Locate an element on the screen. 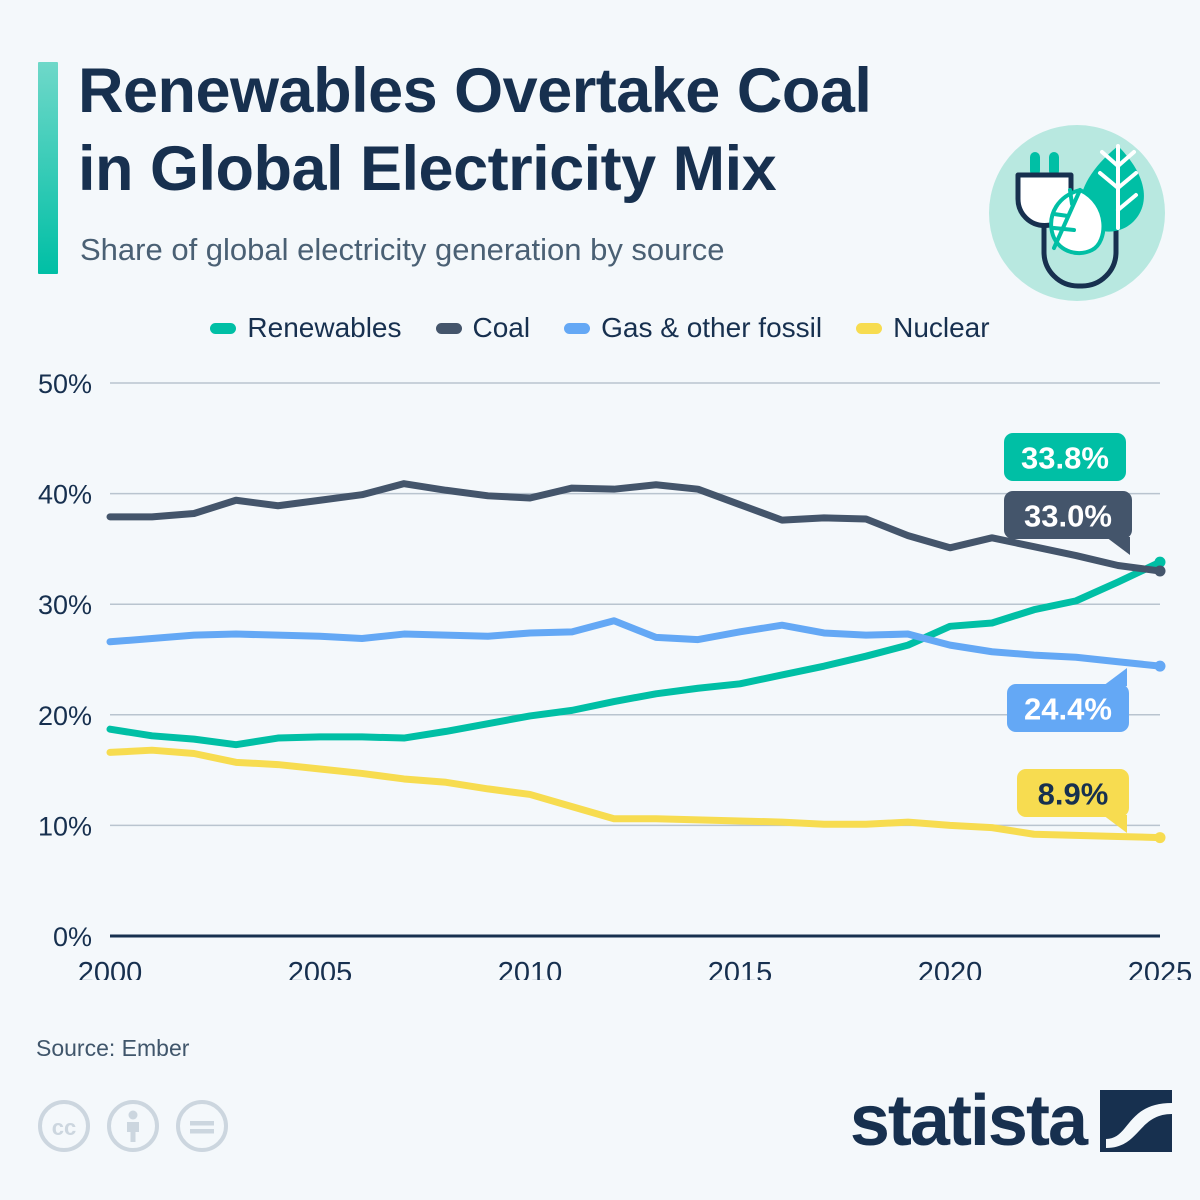 The height and width of the screenshot is (1200, 1200). value-callout-nuclear: 8.9% is located at coordinates (1073, 801).